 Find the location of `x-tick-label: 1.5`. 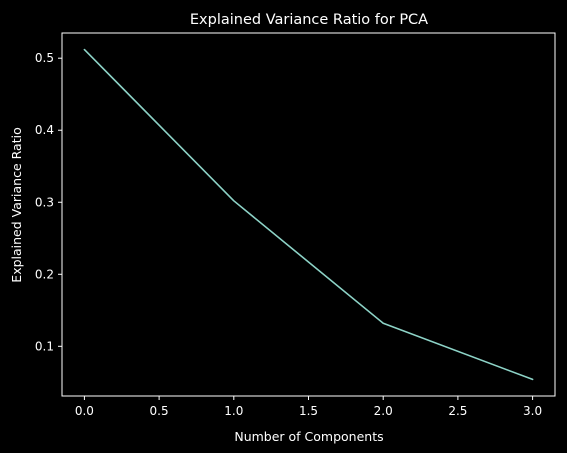

x-tick-label: 1.5 is located at coordinates (308, 411).